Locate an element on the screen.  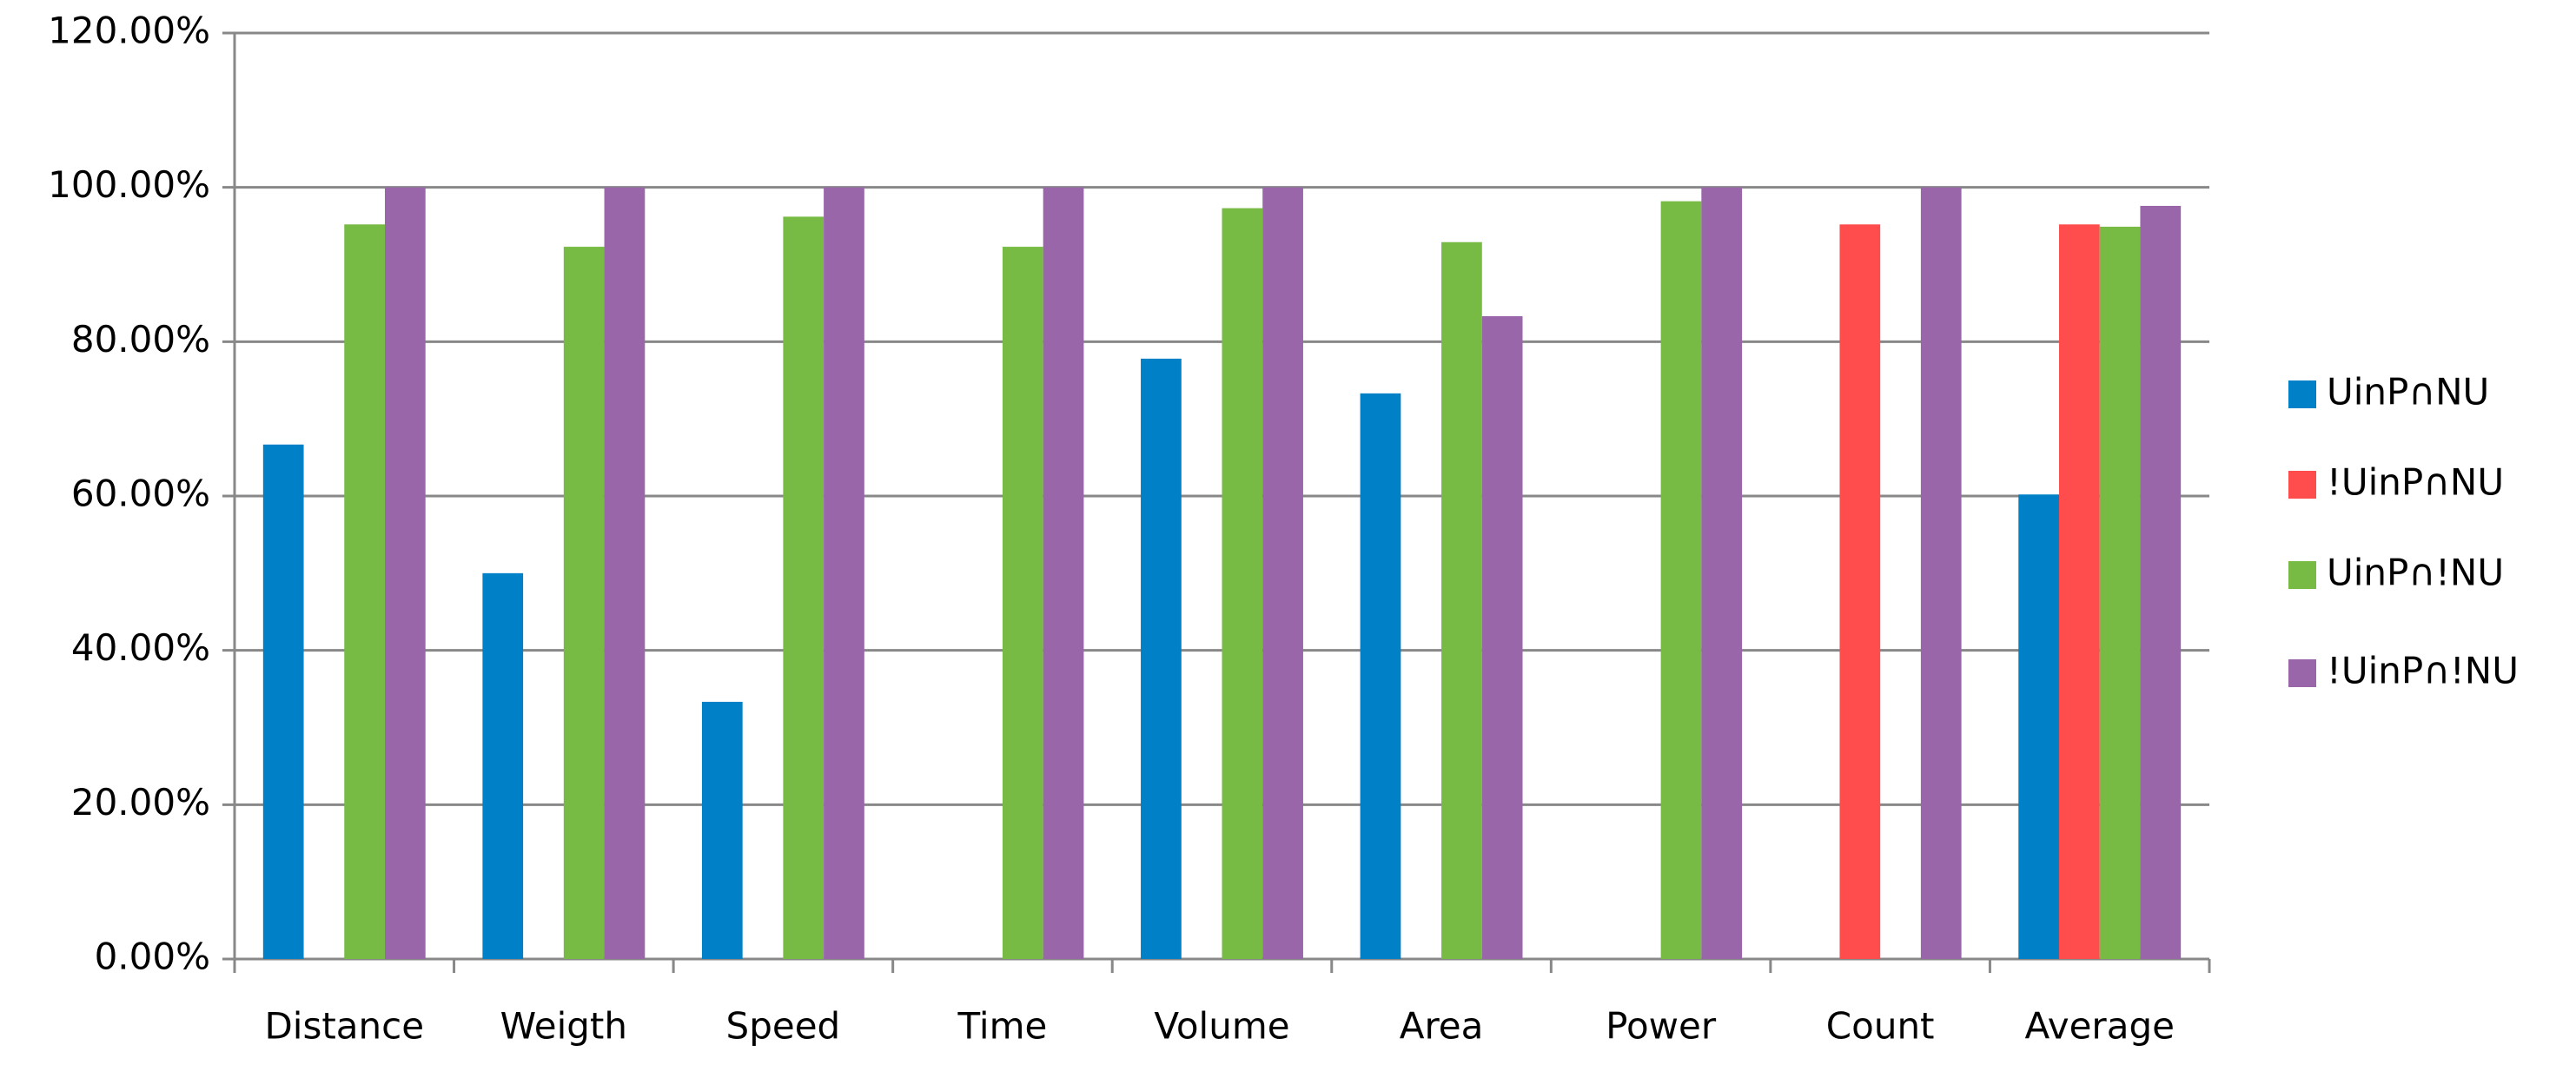
x-tick-label: Average is located at coordinates (2099, 1027).